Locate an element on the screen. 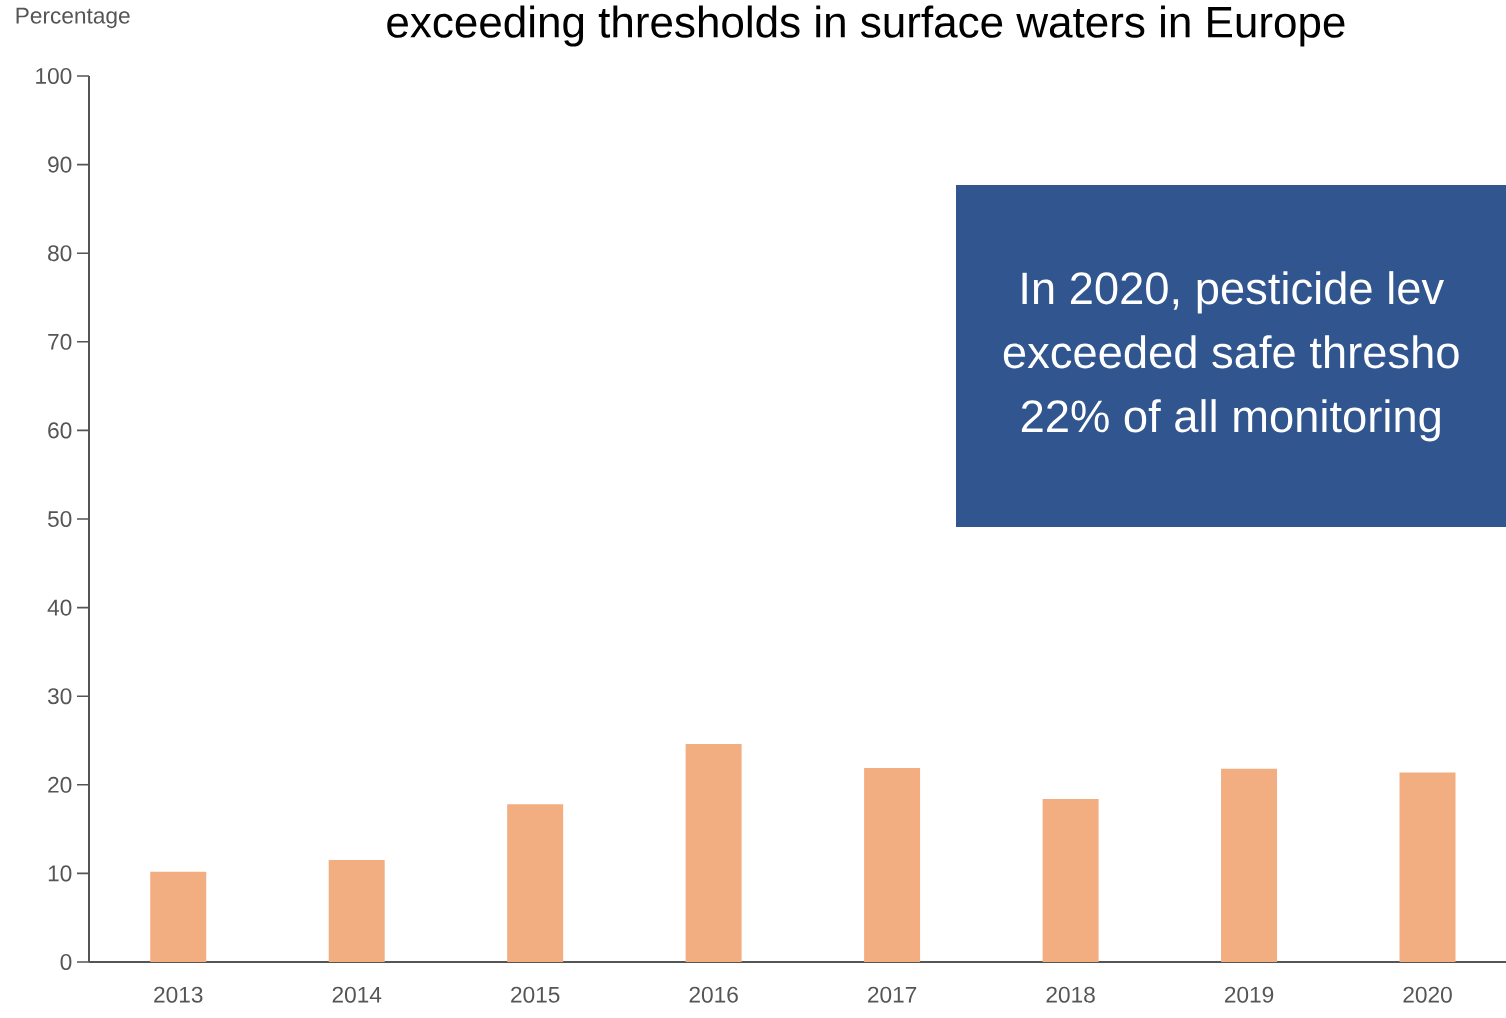 This screenshot has height=1018, width=1506. x-tick-label: 2016 is located at coordinates (713, 994).